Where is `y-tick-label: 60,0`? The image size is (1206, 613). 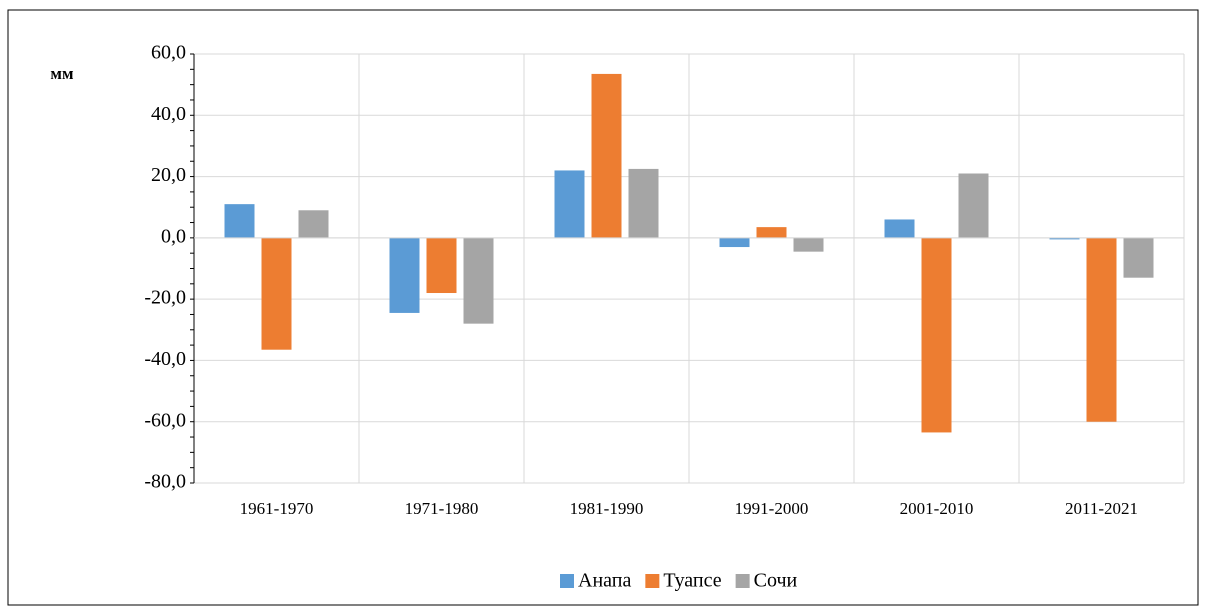 y-tick-label: 60,0 is located at coordinates (168, 53).